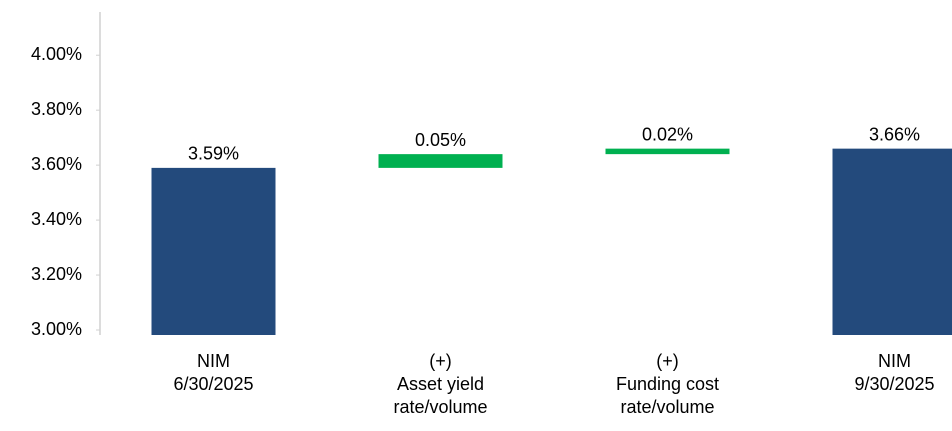 The width and height of the screenshot is (952, 431). Describe the element at coordinates (56, 274) in the screenshot. I see `y-tick-label: 3.20%` at that location.